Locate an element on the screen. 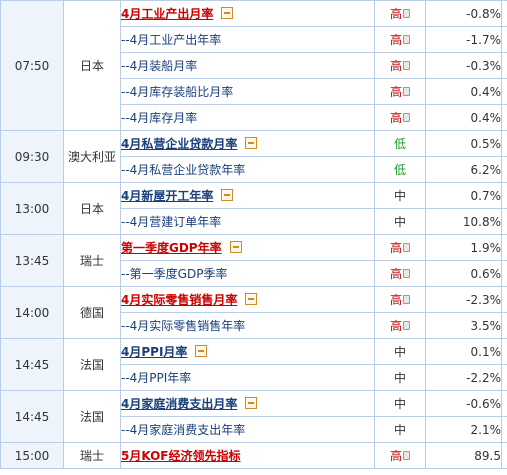 This screenshot has height=475, width=507. sub-event-link: --第一季度GDP季率 is located at coordinates (174, 274).